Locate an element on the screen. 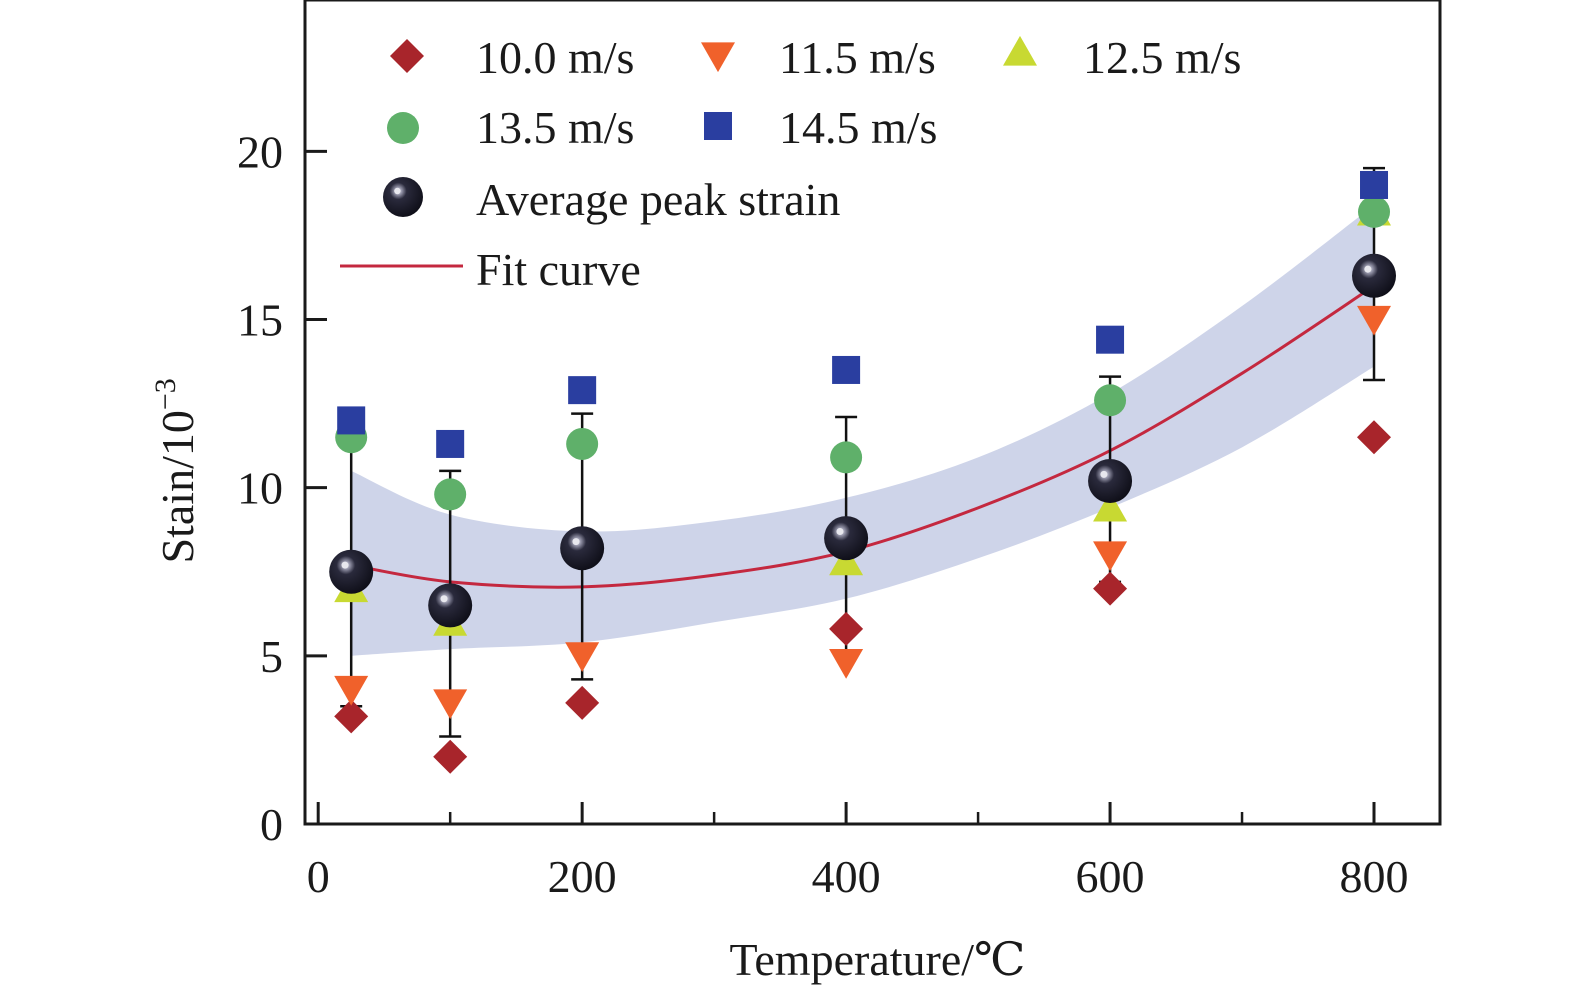 This screenshot has width=1575, height=993. legend-item: 11.5 m/s is located at coordinates (818, 57).